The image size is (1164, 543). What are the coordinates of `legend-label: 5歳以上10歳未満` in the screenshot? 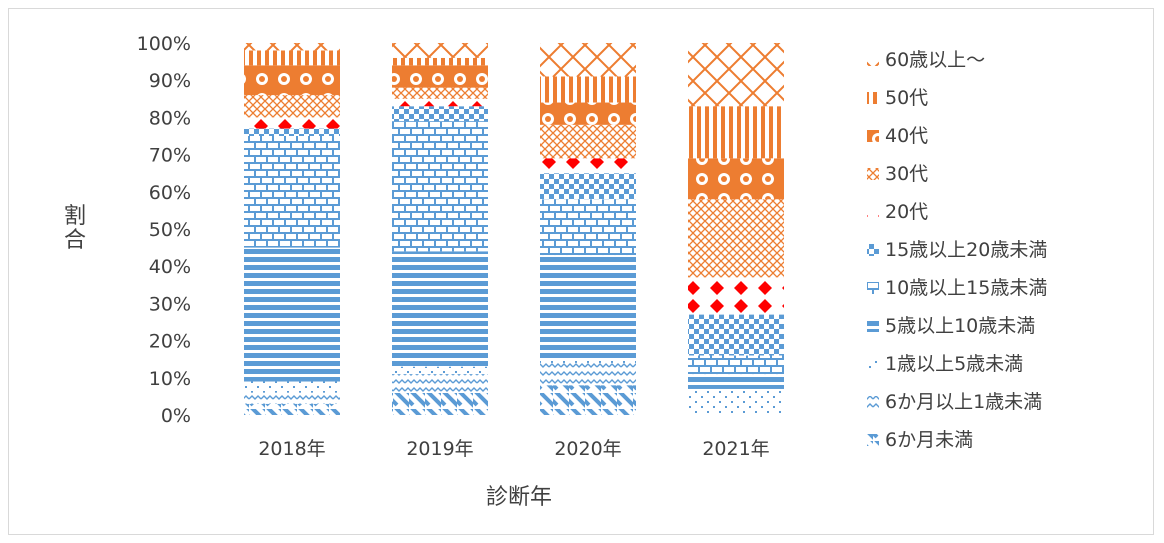 It's located at (960, 326).